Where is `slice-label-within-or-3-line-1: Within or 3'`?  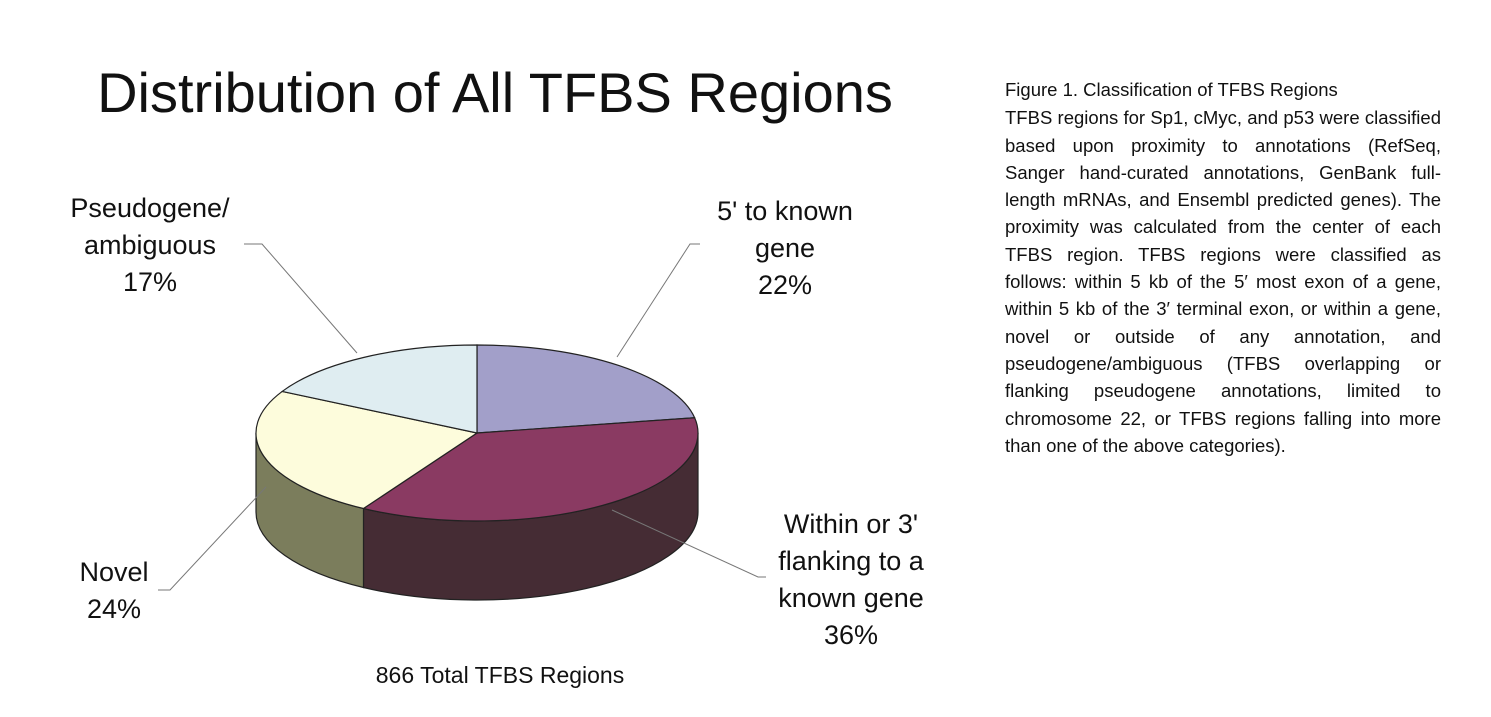
slice-label-within-or-3-line-1: Within or 3' is located at coordinates (851, 524).